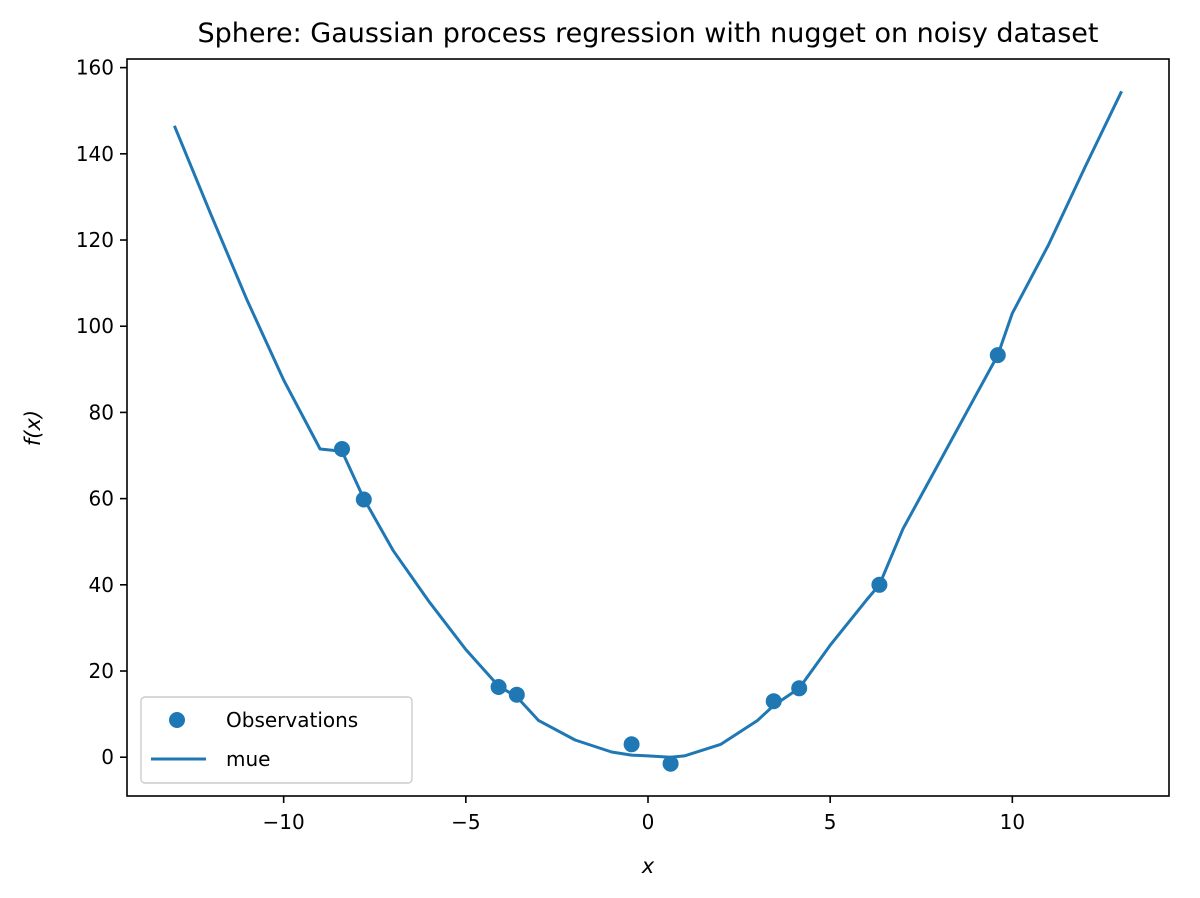 This screenshot has height=898, width=1200. Describe the element at coordinates (95, 240) in the screenshot. I see `y-tick-label-6: 120` at that location.